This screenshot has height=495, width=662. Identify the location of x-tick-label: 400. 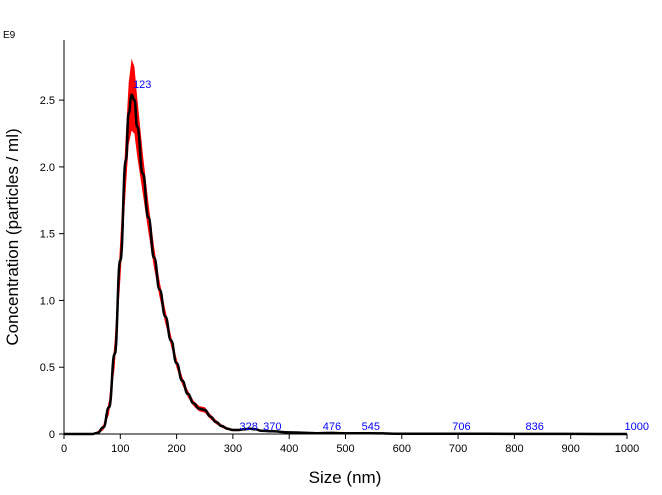
(289, 449).